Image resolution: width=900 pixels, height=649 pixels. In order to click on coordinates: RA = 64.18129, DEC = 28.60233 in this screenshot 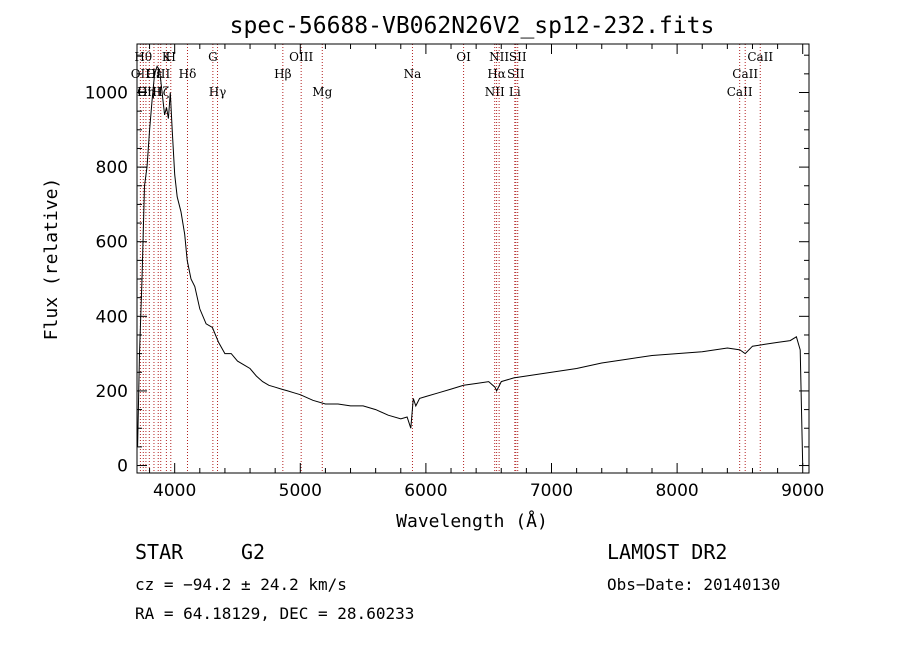, I will do `click(275, 613)`.